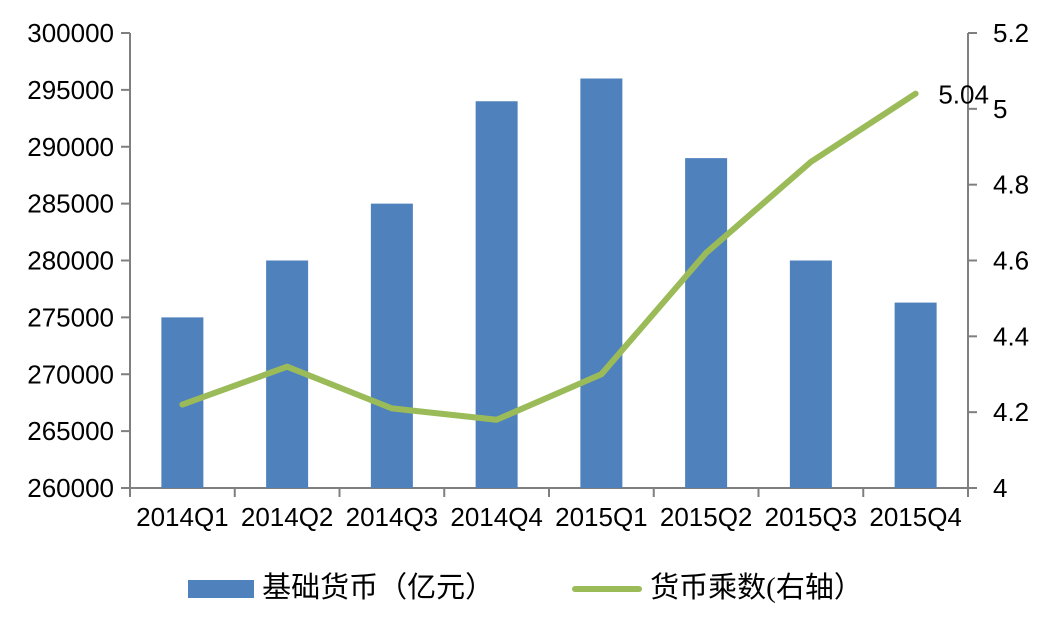 This screenshot has width=1051, height=631. I want to click on legend-item-bar-series: 基础货币（亿元）, so click(341, 588).